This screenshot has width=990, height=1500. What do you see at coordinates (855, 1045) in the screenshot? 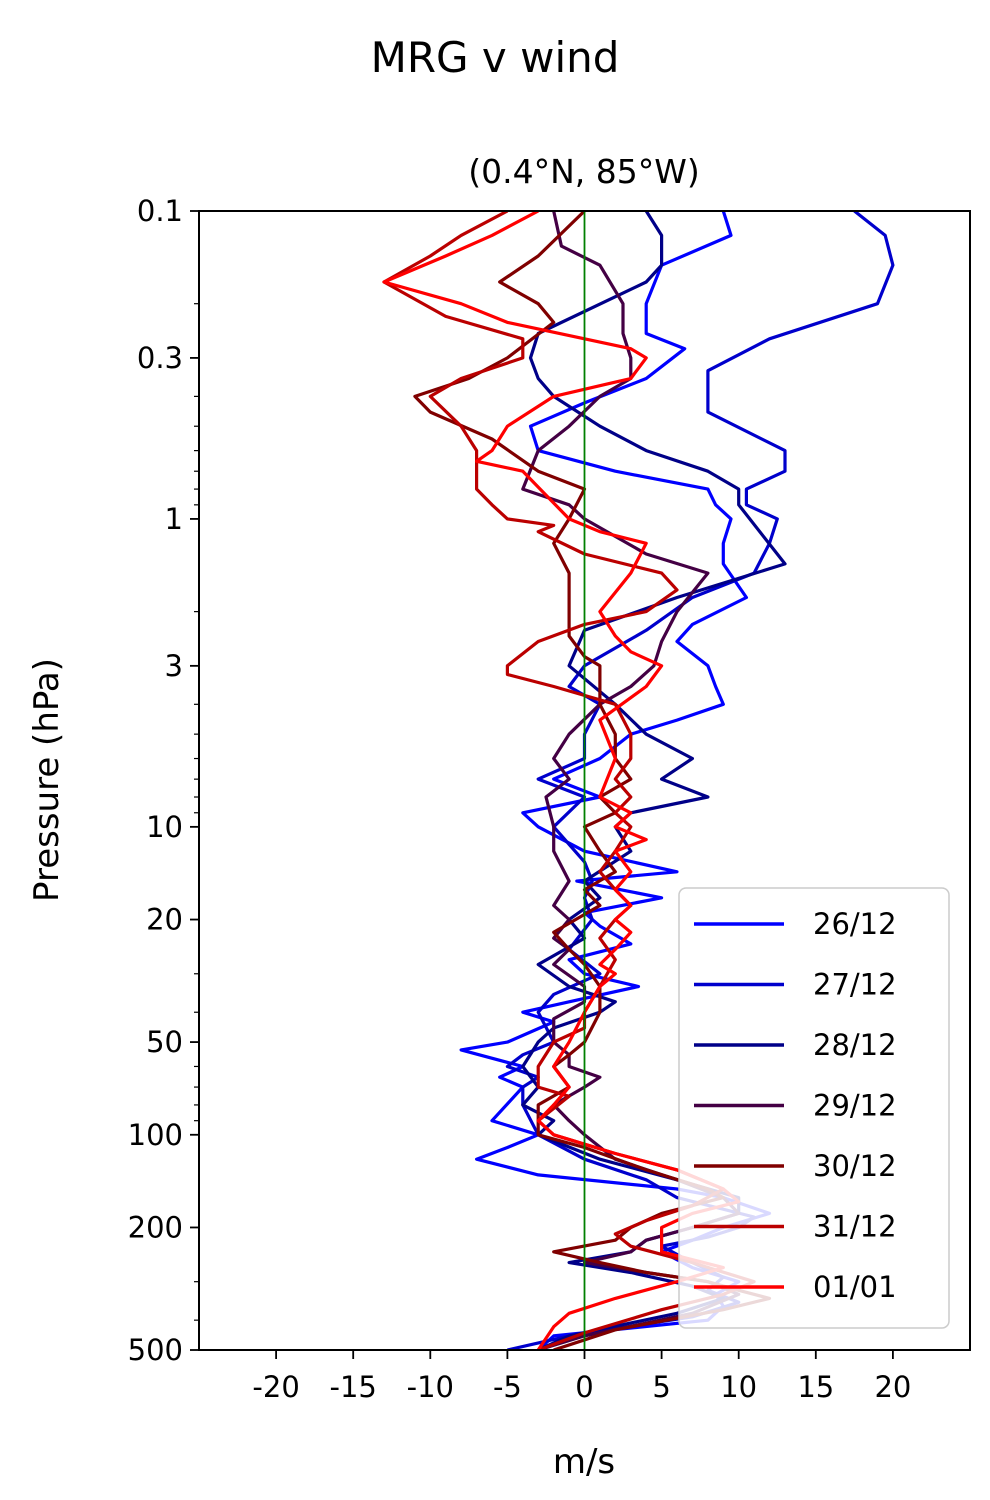
I see `legend-label: 28/12` at bounding box center [855, 1045].